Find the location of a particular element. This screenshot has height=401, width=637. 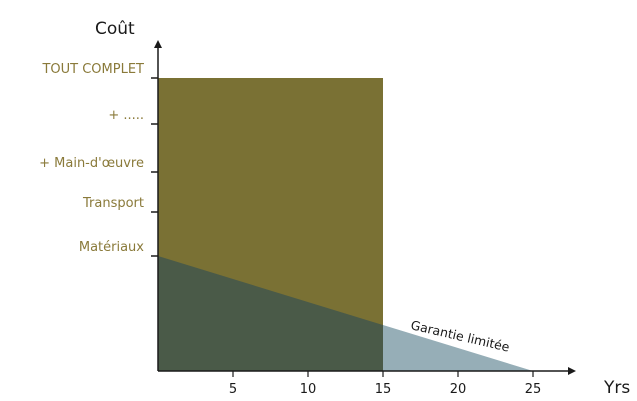

x-axis-ticks: 5 10 15 20 25 is located at coordinates (385, 384).